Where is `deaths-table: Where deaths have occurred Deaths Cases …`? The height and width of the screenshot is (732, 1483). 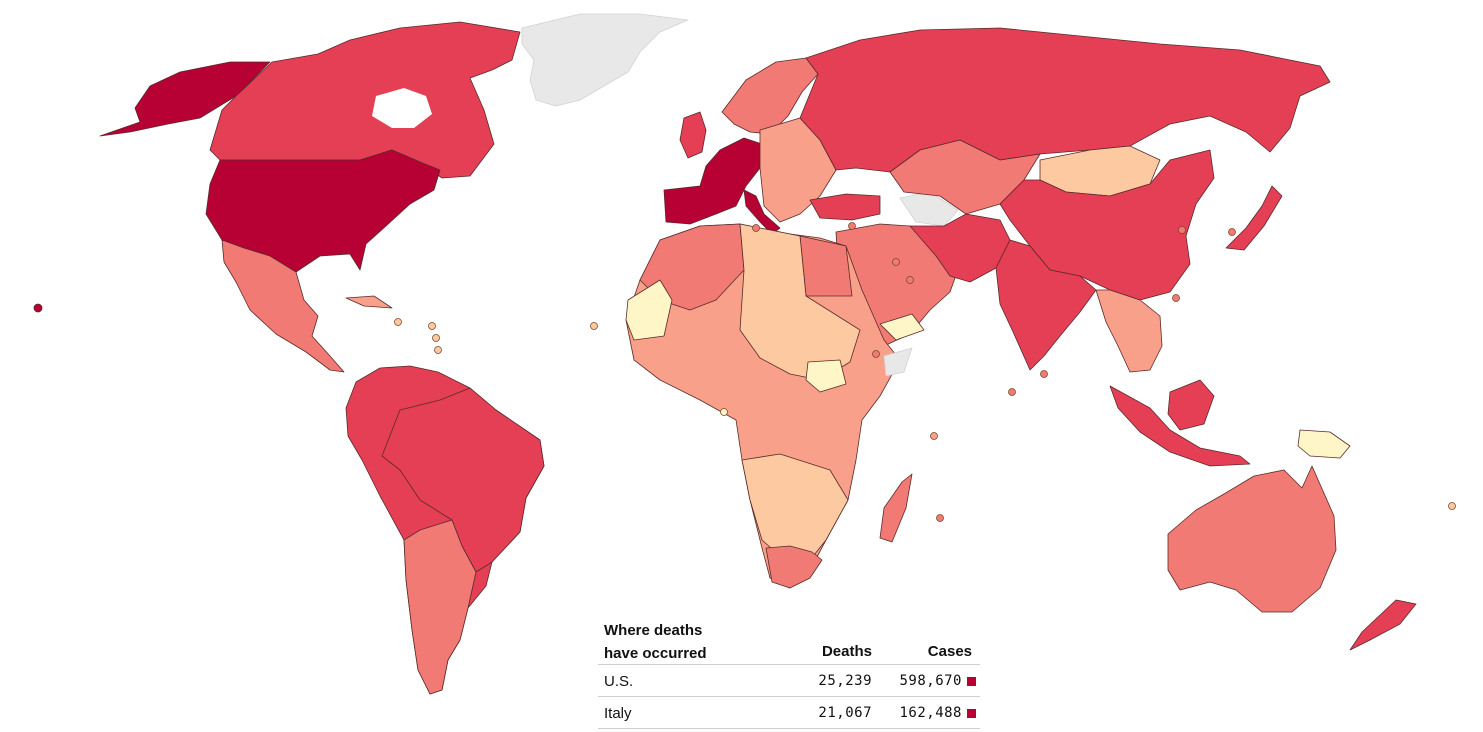
deaths-table: Where deaths have occurred Deaths Cases … is located at coordinates (789, 671).